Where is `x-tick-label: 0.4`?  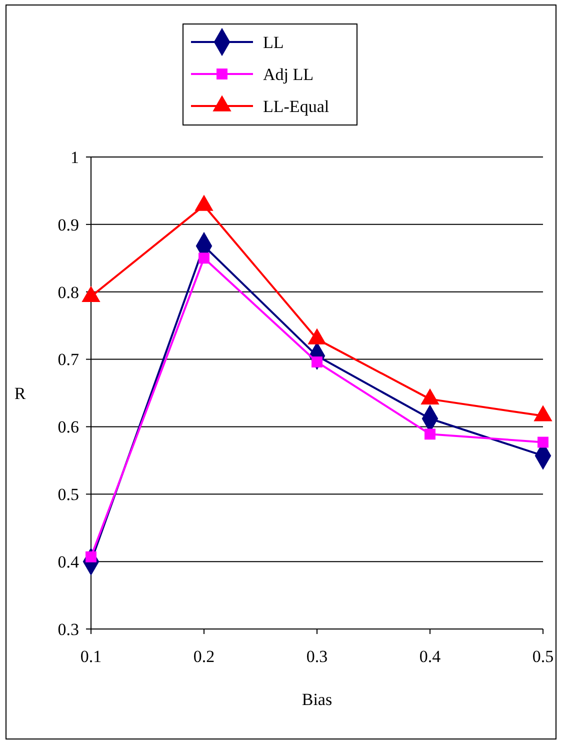 x-tick-label: 0.4 is located at coordinates (430, 656).